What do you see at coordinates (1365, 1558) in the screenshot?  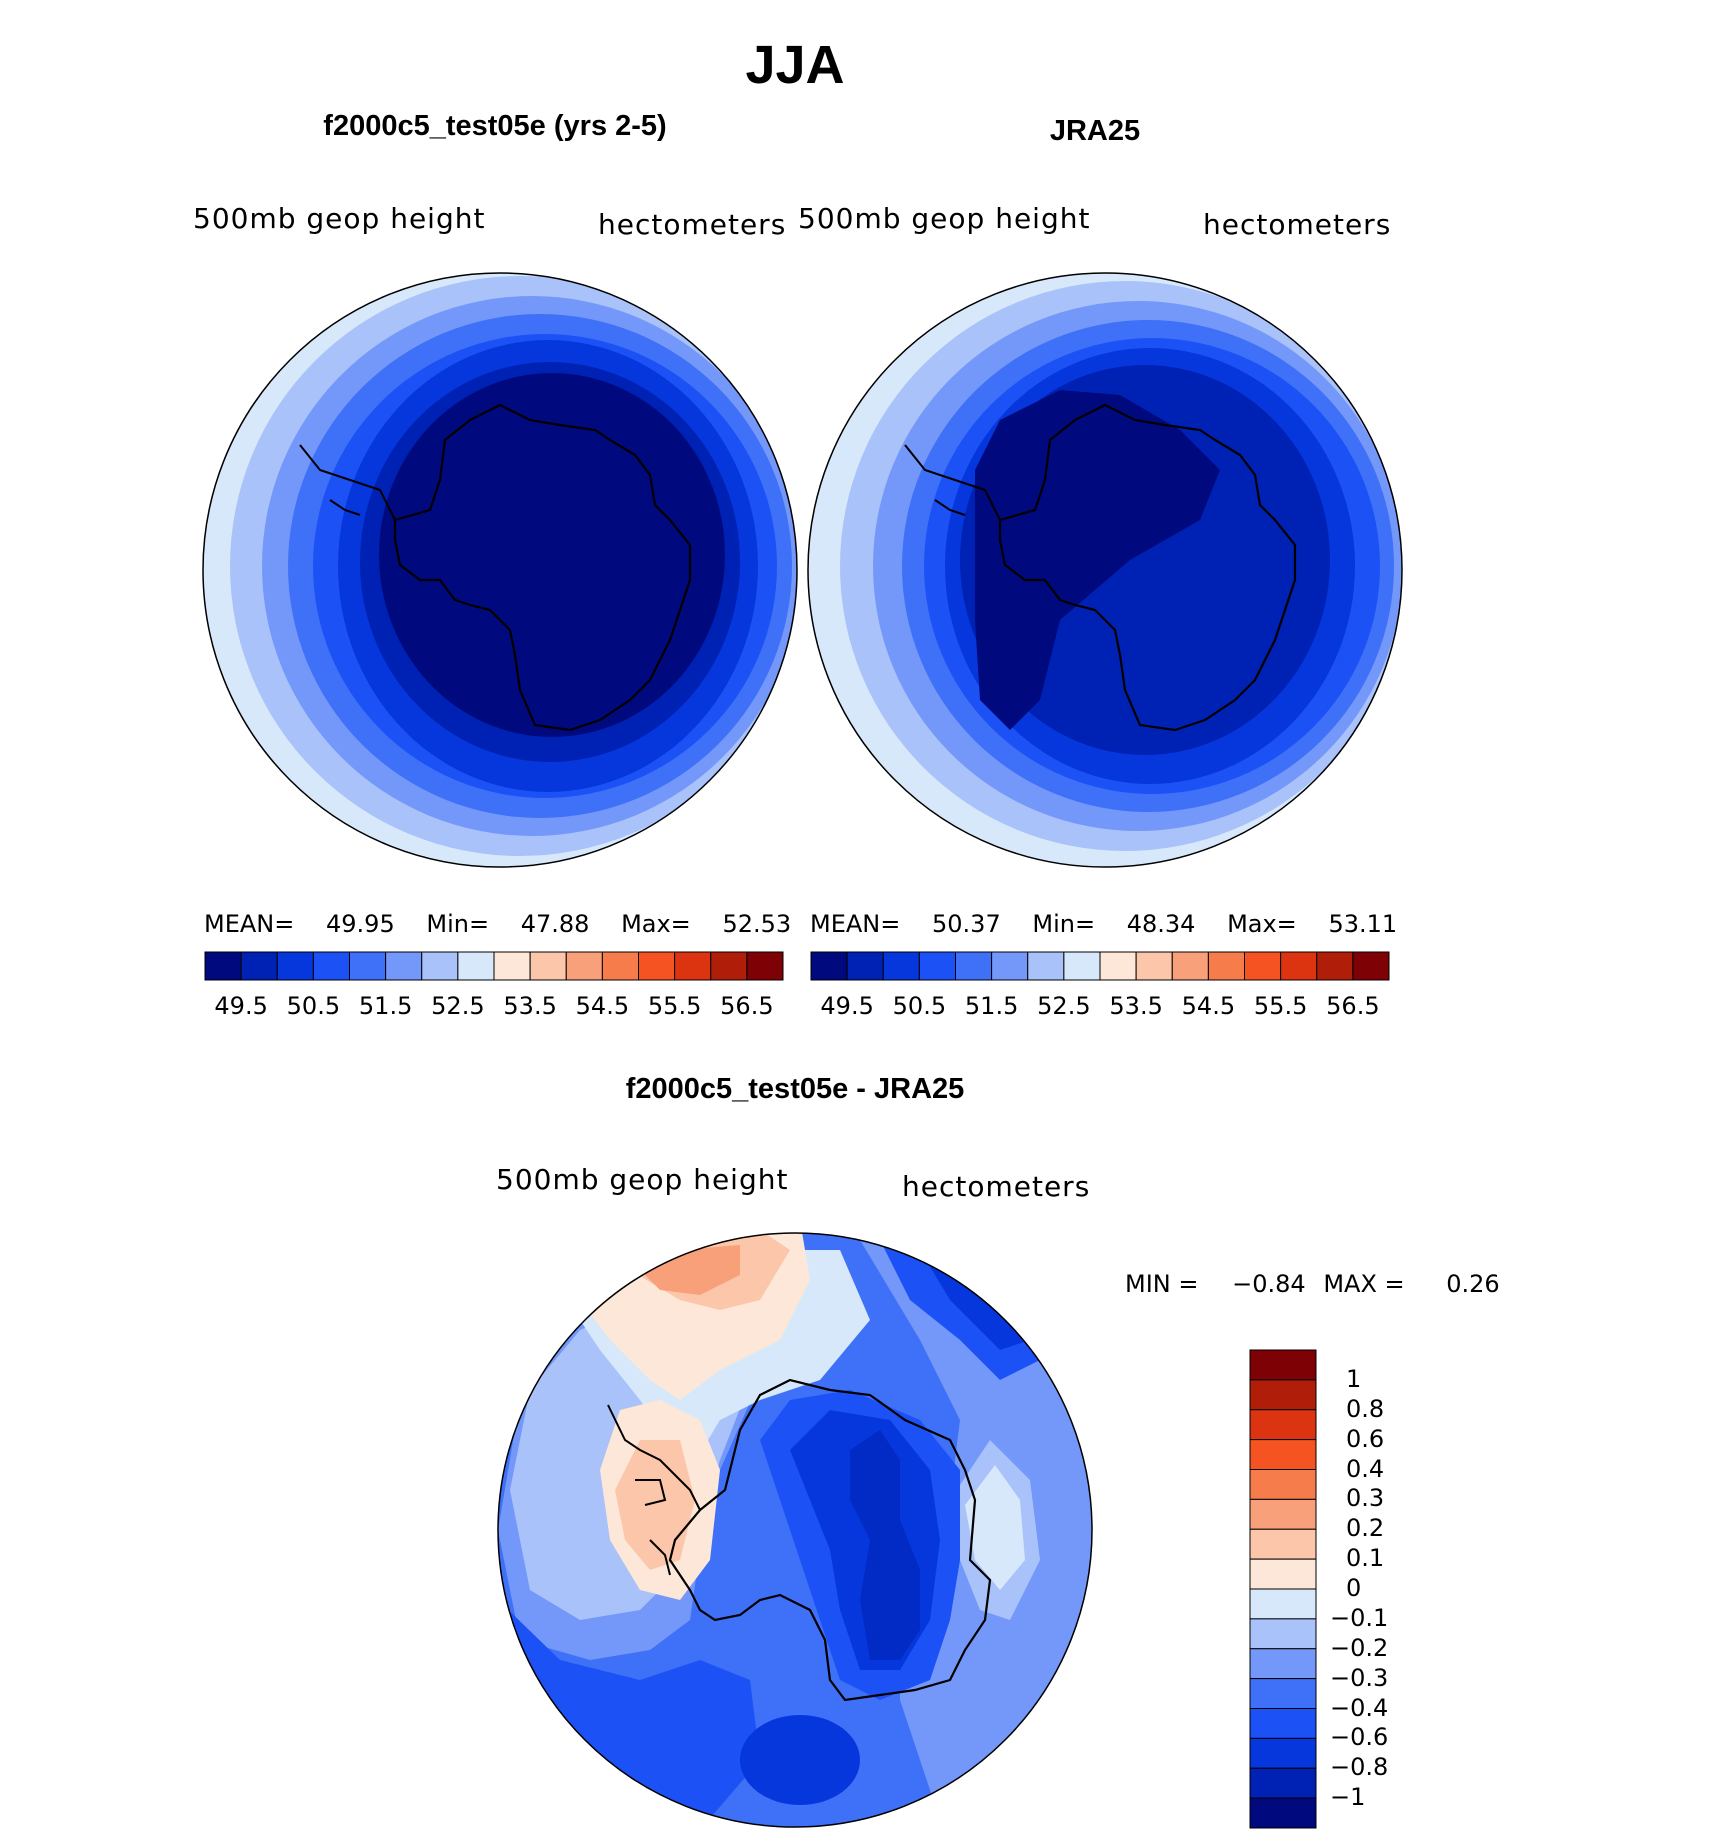 I see `colorbar-tick-label: 0.1` at bounding box center [1365, 1558].